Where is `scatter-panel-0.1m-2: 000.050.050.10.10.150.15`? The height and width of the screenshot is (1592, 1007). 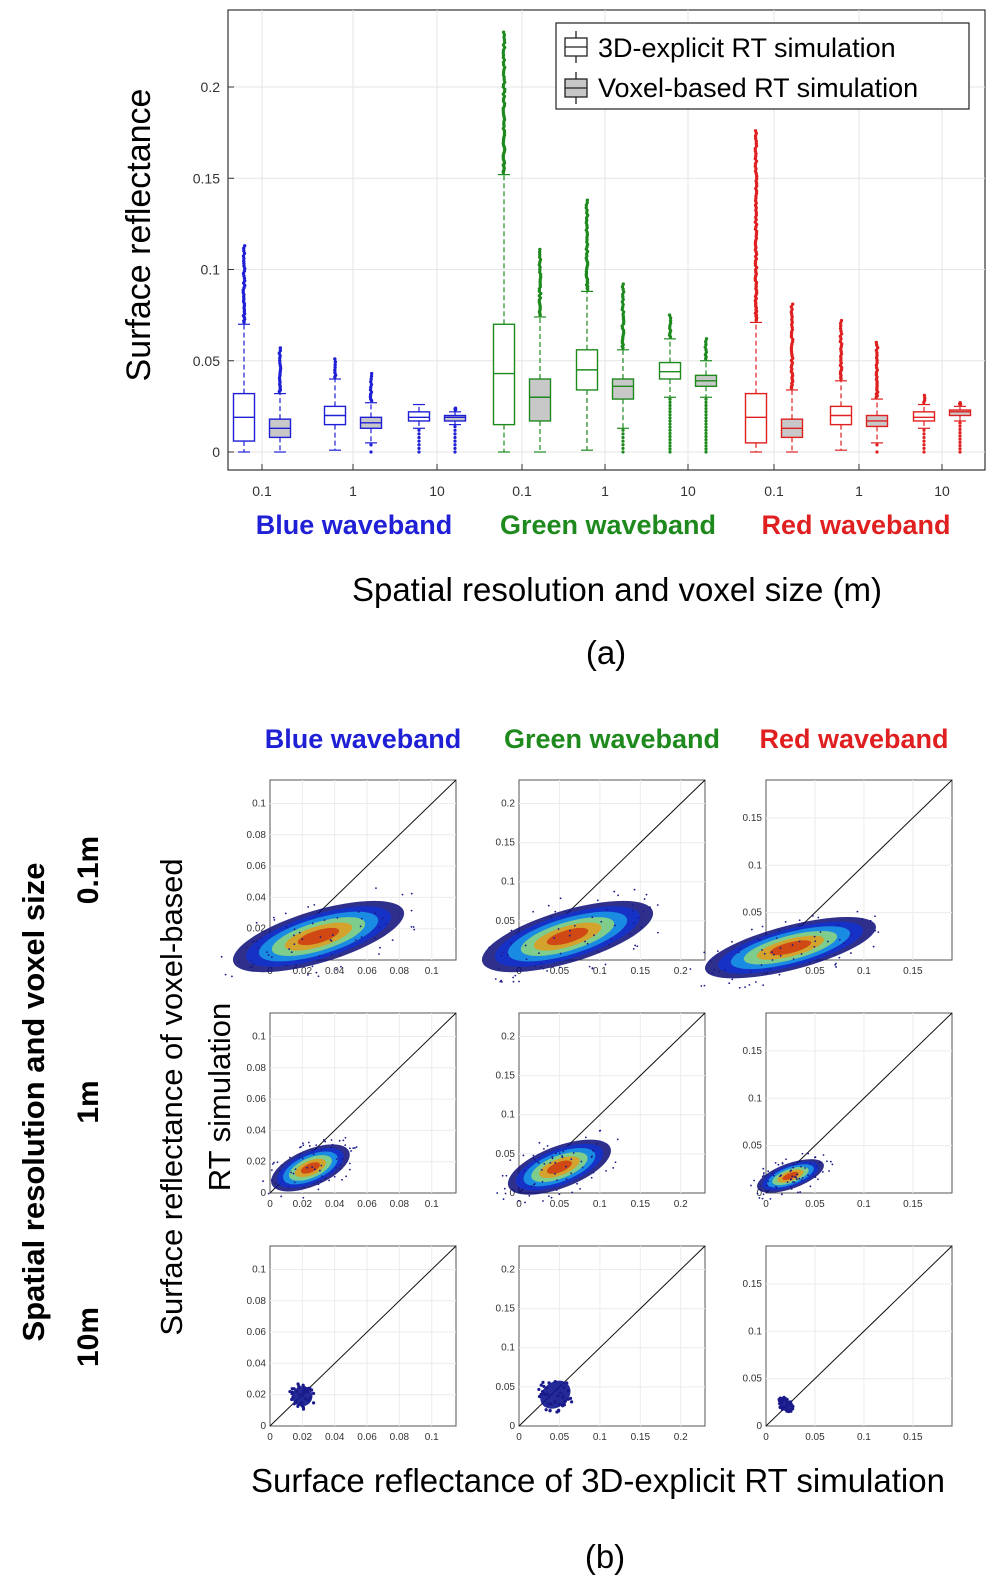
scatter-panel-0.1m-2: 000.050.050.10.10.150.15 is located at coordinates (821, 884).